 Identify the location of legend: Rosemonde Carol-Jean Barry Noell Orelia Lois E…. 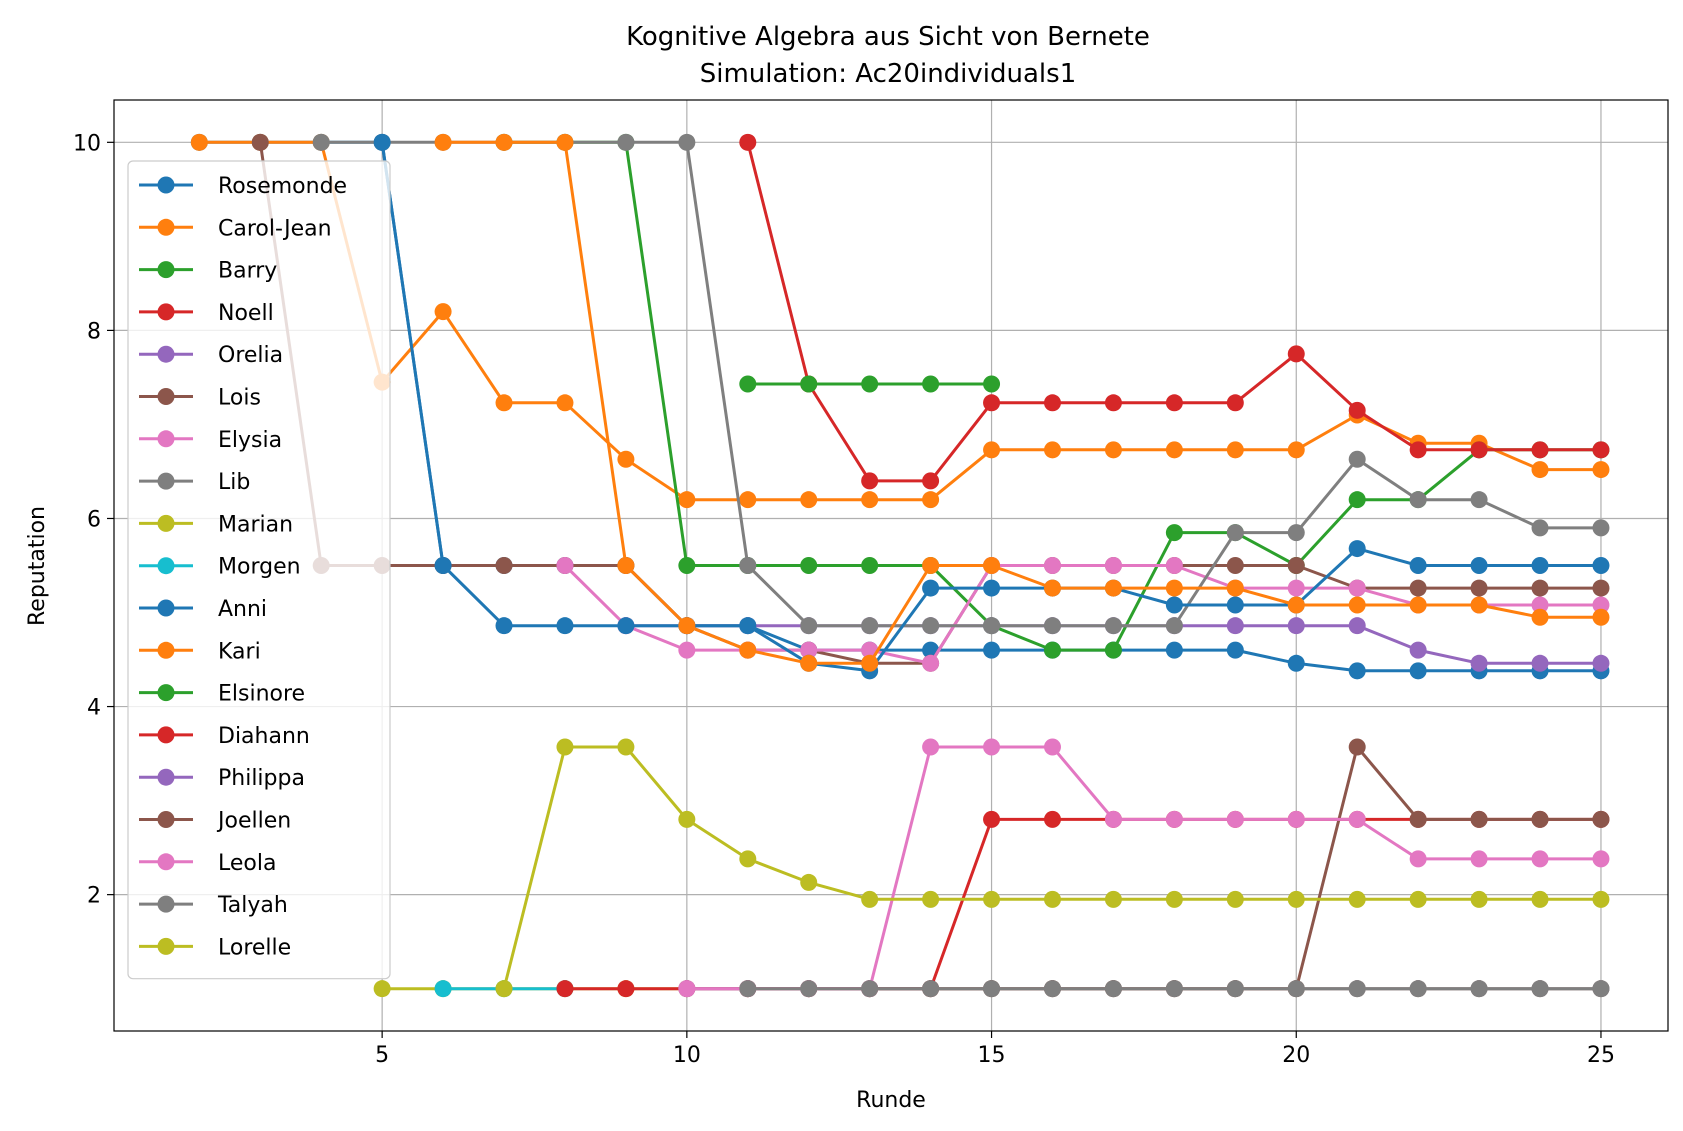
(259, 570).